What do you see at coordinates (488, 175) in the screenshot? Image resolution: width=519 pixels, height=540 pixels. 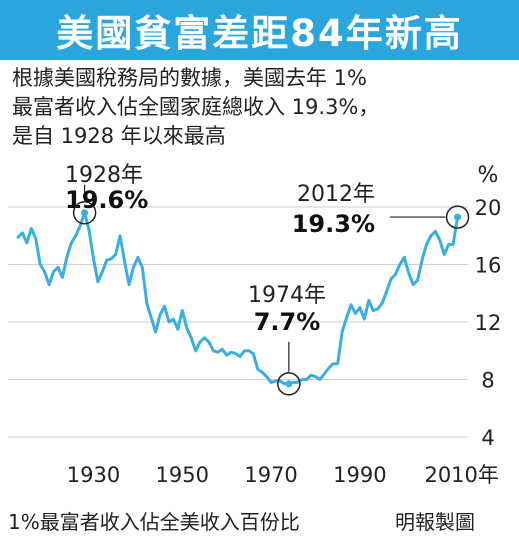 I see `y-unit-label: %` at bounding box center [488, 175].